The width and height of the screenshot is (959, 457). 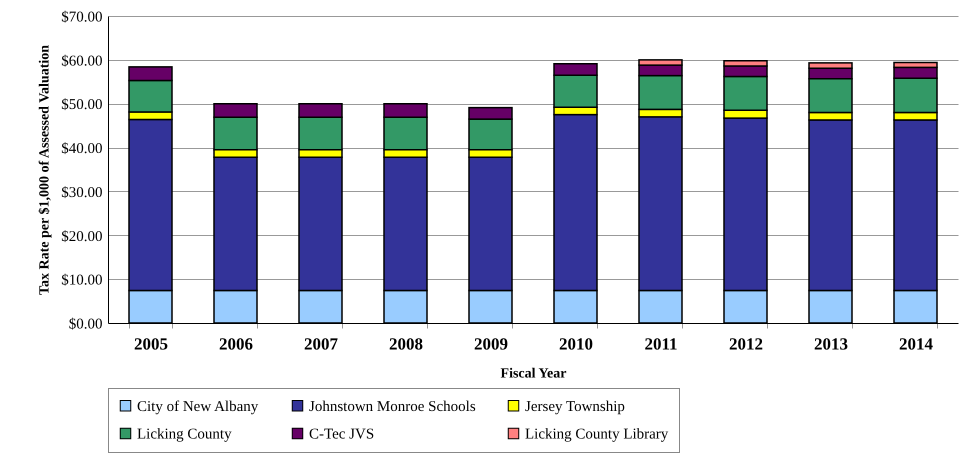 I want to click on legend-label: C-Tec JVS, so click(x=341, y=434).